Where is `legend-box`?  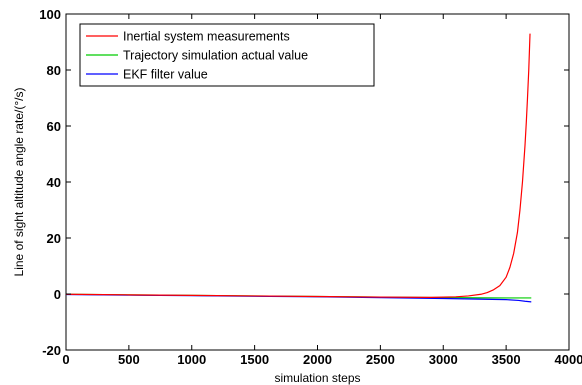 legend-box is located at coordinates (227, 55).